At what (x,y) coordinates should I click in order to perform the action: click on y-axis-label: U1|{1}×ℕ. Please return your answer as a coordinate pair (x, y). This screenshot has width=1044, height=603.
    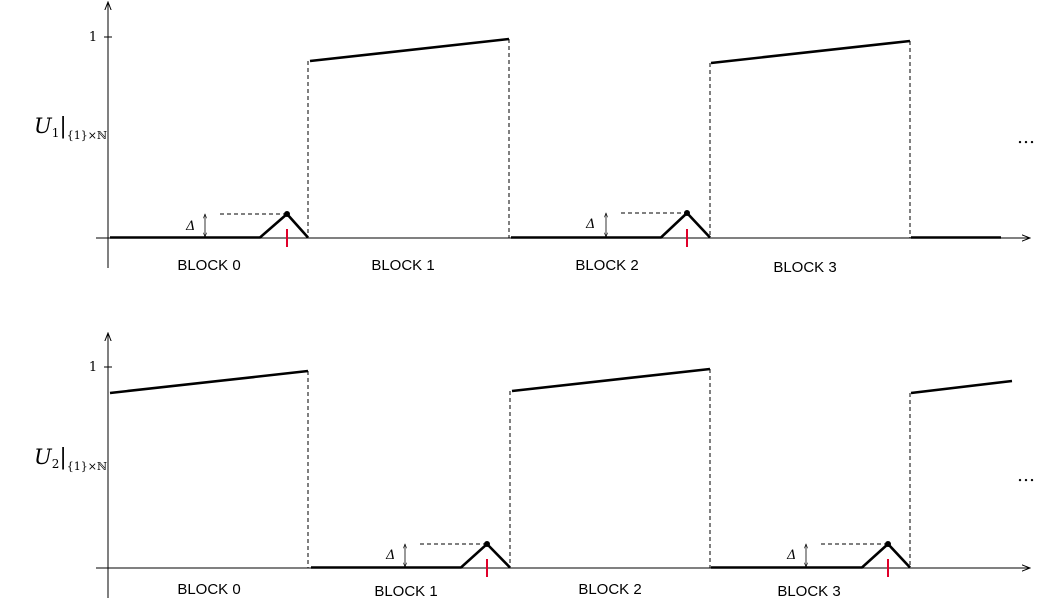
    Looking at the image, I should click on (70, 128).